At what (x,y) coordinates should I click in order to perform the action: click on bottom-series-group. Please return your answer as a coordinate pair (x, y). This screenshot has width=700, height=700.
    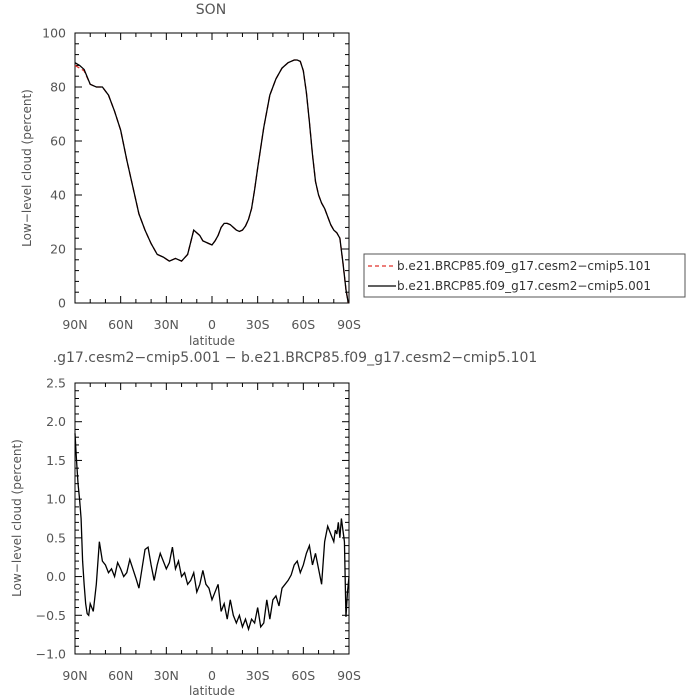
    Looking at the image, I should click on (212, 532).